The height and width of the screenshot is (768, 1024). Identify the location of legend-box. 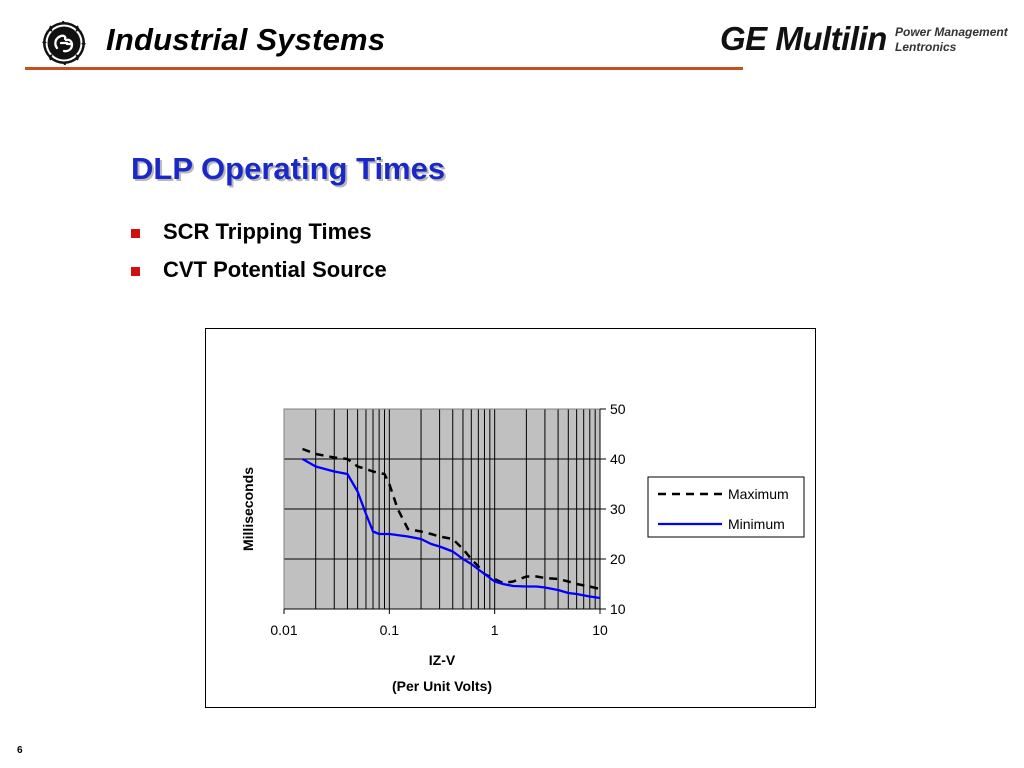
(726, 507).